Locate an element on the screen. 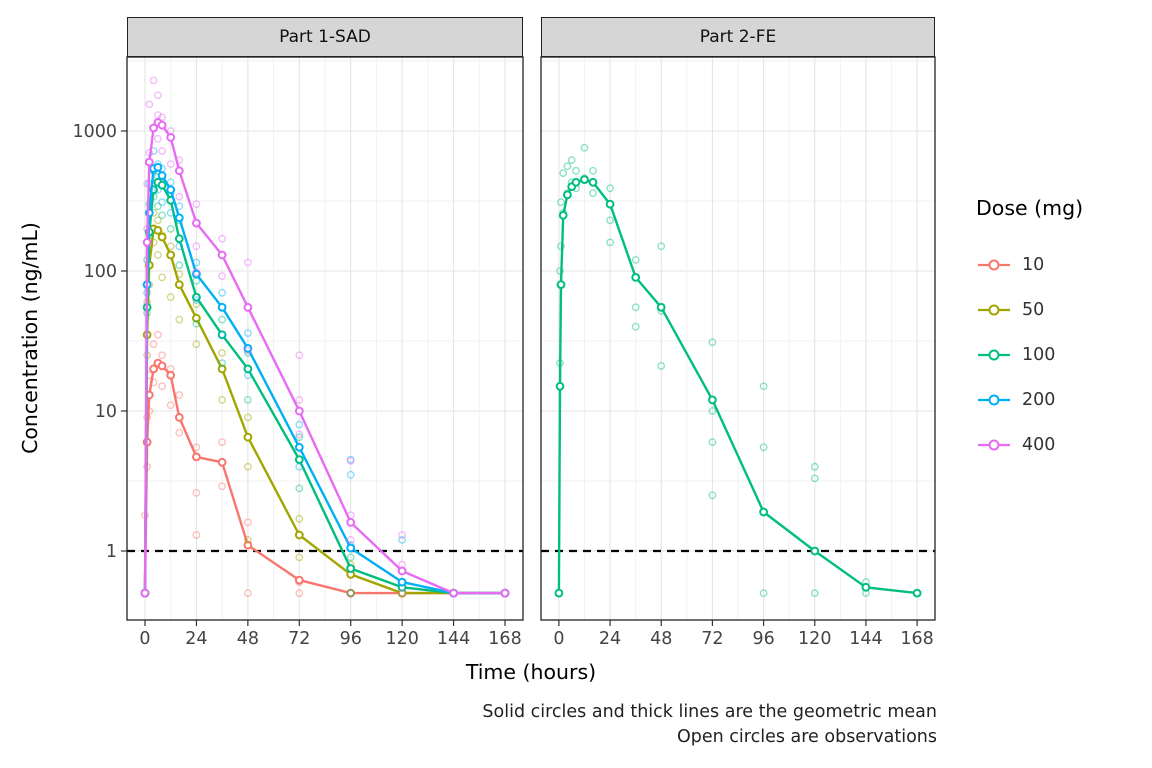  x-tick-label: 48 is located at coordinates (248, 639).